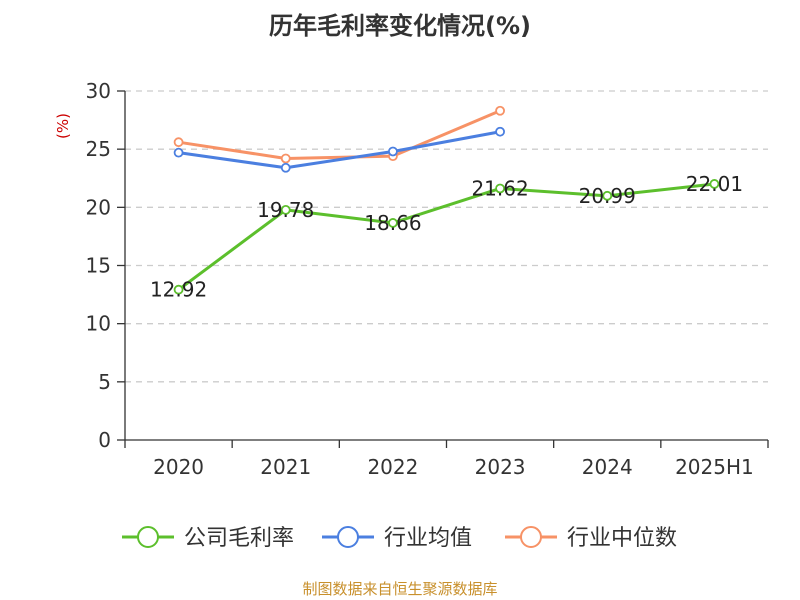 Image resolution: width=800 pixels, height=600 pixels. I want to click on y-tick-label: 20, so click(98, 207).